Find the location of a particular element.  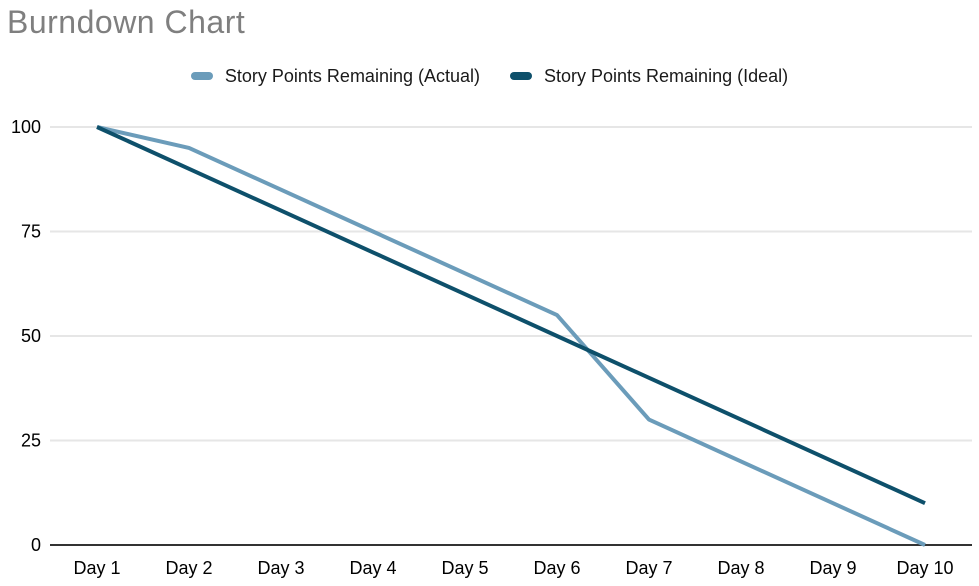

x-tick-label: Day 9 is located at coordinates (832, 568).